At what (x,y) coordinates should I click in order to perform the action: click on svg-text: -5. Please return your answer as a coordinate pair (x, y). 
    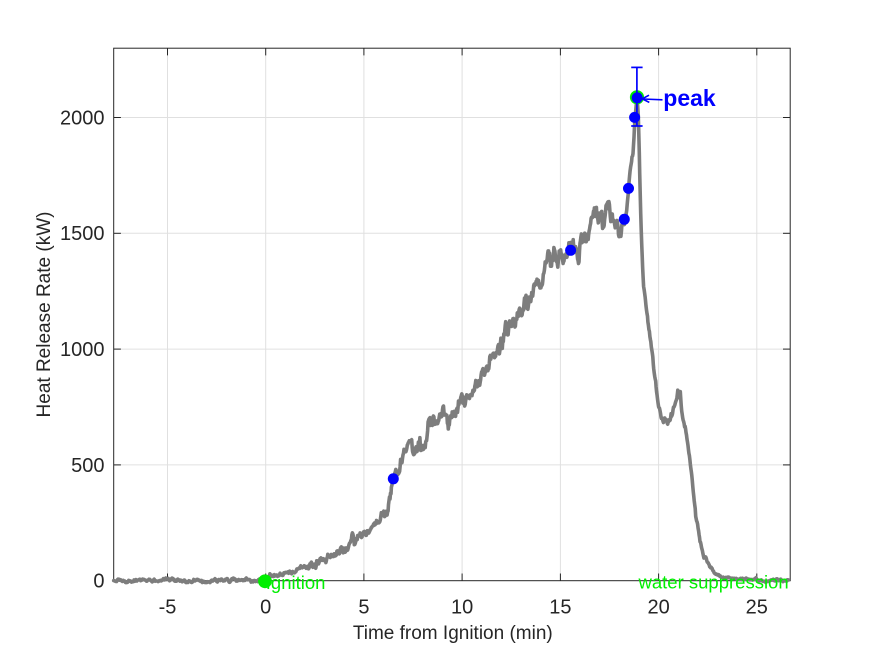
    Looking at the image, I should click on (168, 607).